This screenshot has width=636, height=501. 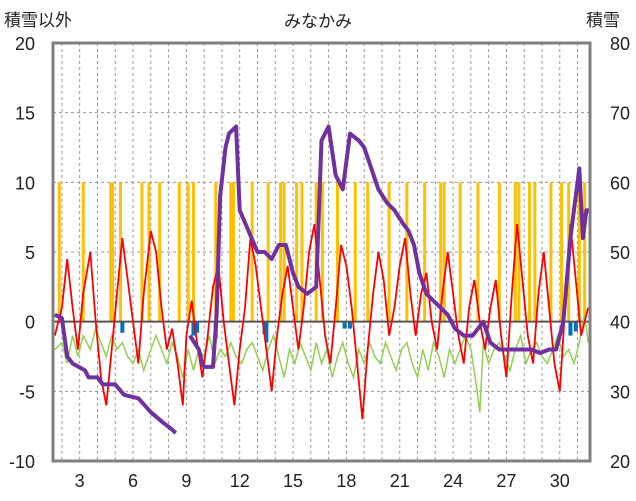 What do you see at coordinates (240, 481) in the screenshot?
I see `x-tick-label: 12` at bounding box center [240, 481].